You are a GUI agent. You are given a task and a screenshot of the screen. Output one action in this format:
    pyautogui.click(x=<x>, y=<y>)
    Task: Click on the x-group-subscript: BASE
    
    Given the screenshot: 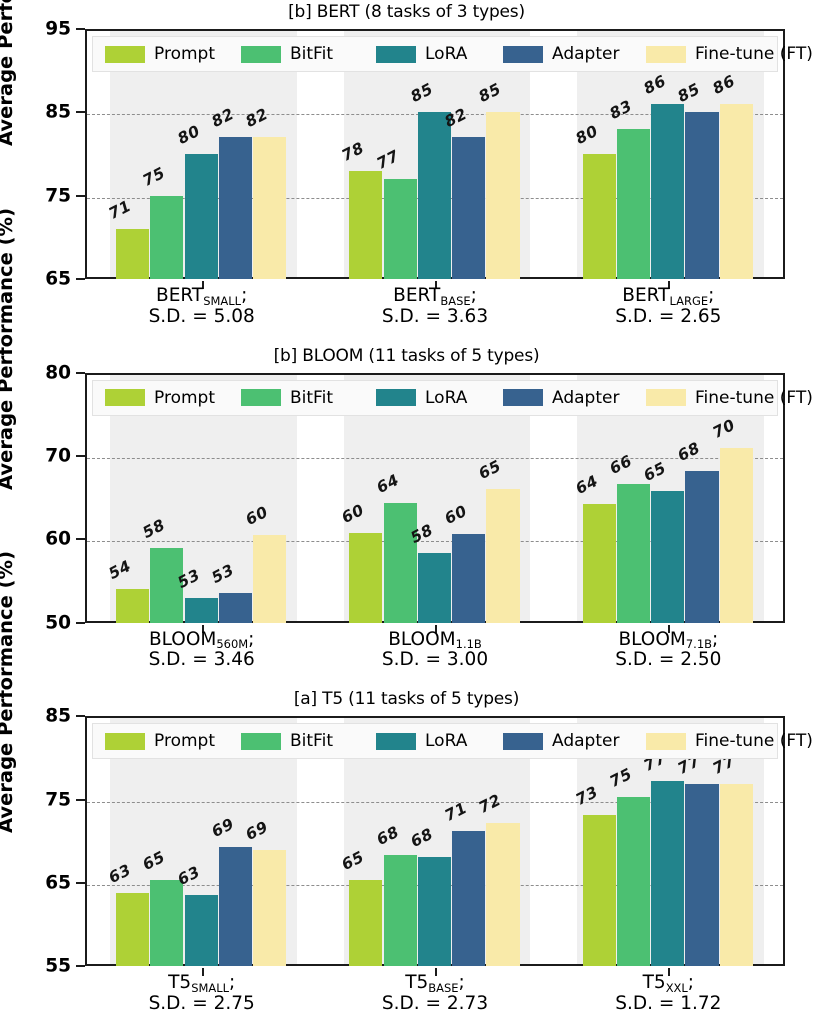 What is the action you would take?
    pyautogui.click(x=443, y=987)
    